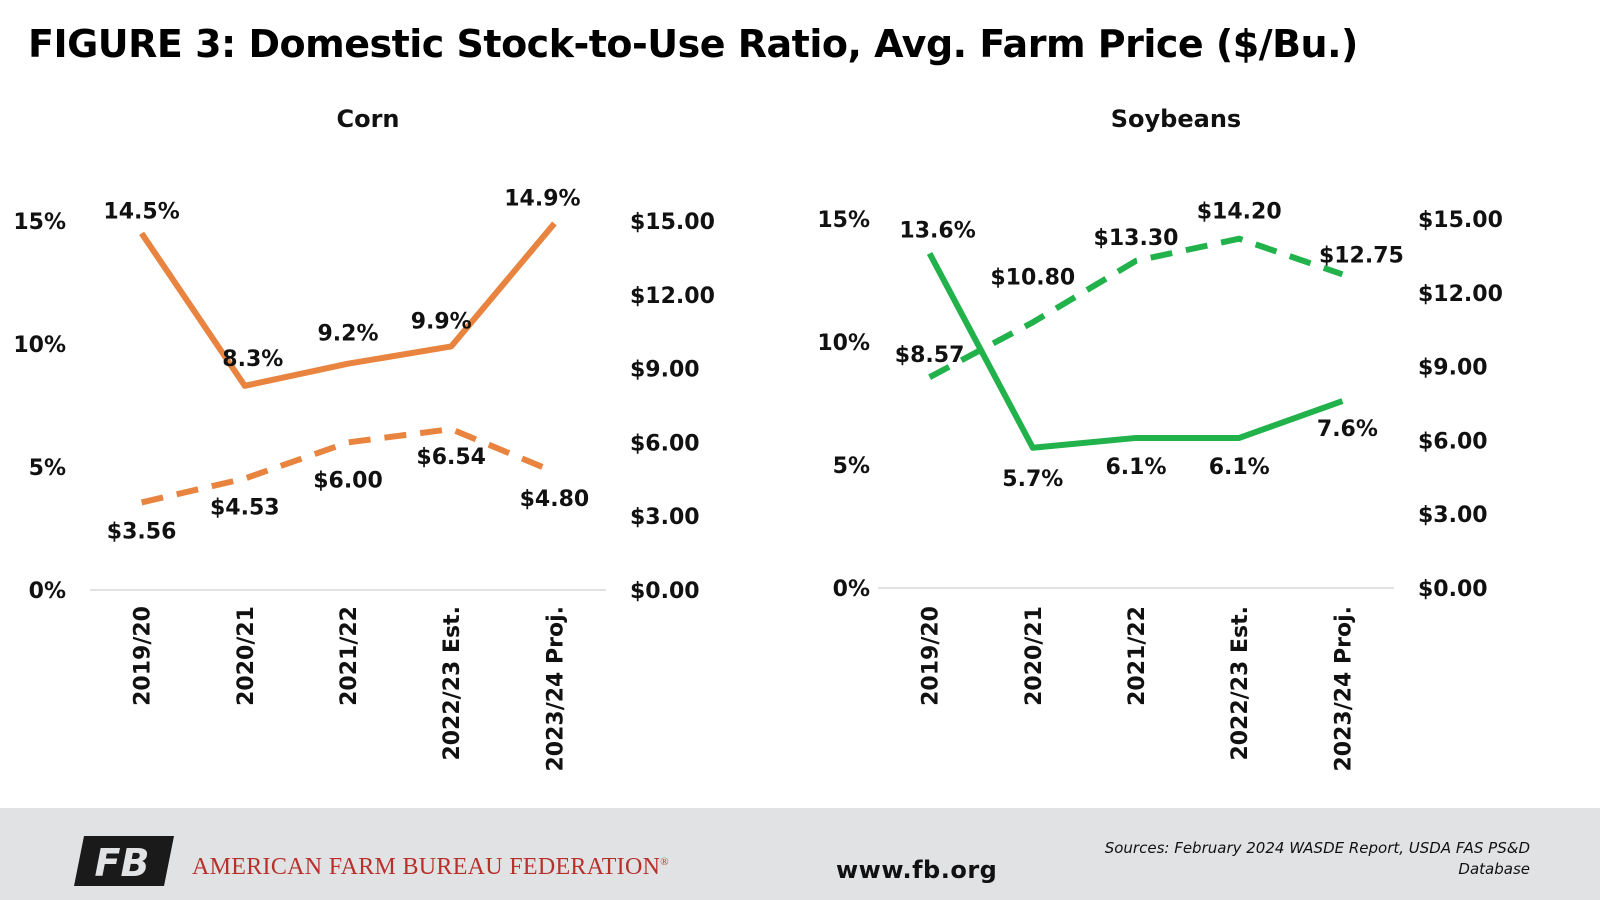 This screenshot has height=900, width=1600. What do you see at coordinates (245, 508) in the screenshot?
I see `corn-price-data-label: $4.53` at bounding box center [245, 508].